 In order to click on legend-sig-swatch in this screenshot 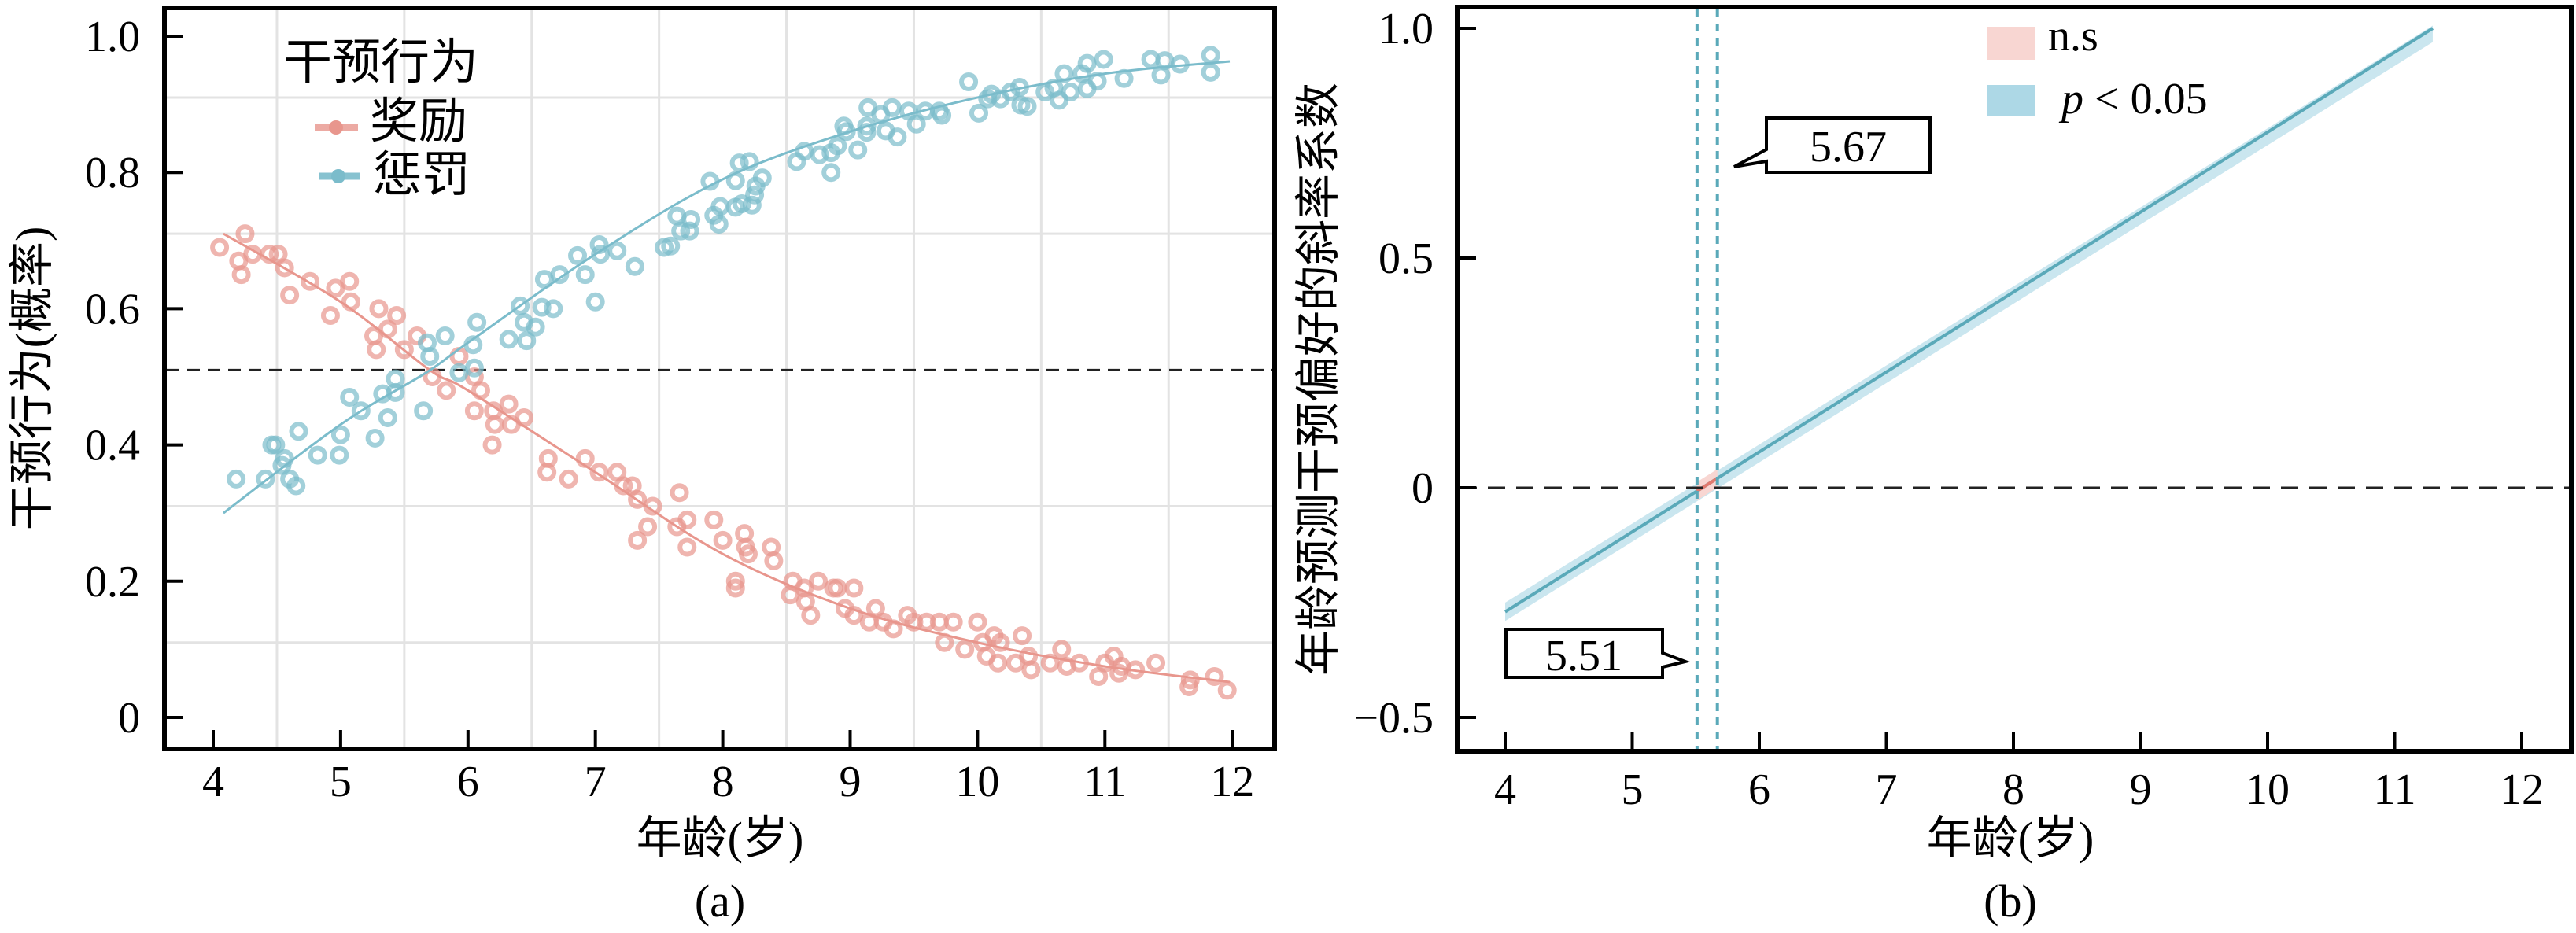, I will do `click(2011, 100)`.